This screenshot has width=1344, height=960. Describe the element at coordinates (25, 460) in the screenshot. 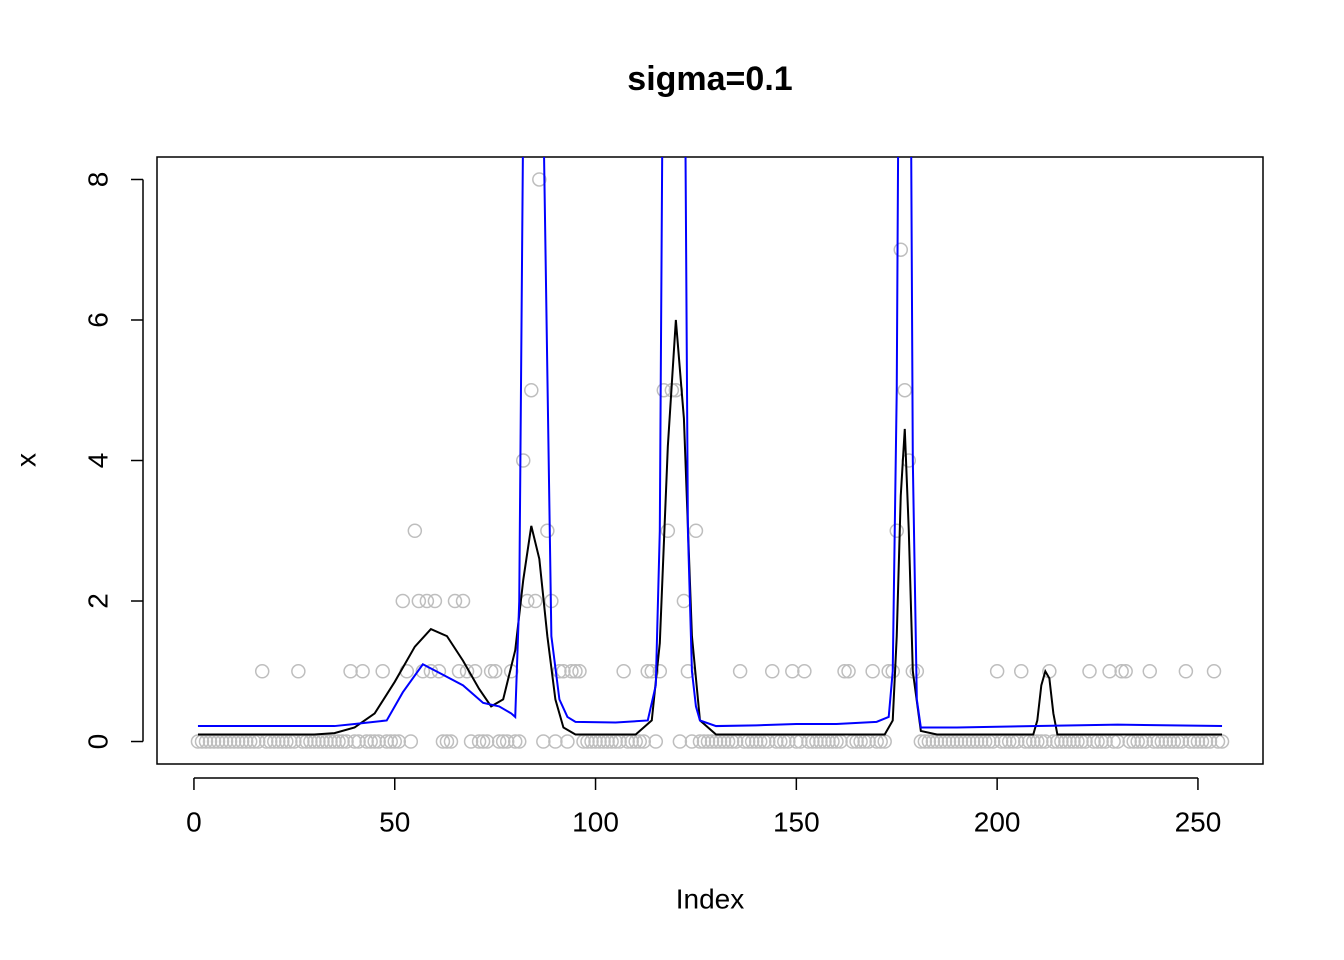

I see `y-axis-label: x` at that location.